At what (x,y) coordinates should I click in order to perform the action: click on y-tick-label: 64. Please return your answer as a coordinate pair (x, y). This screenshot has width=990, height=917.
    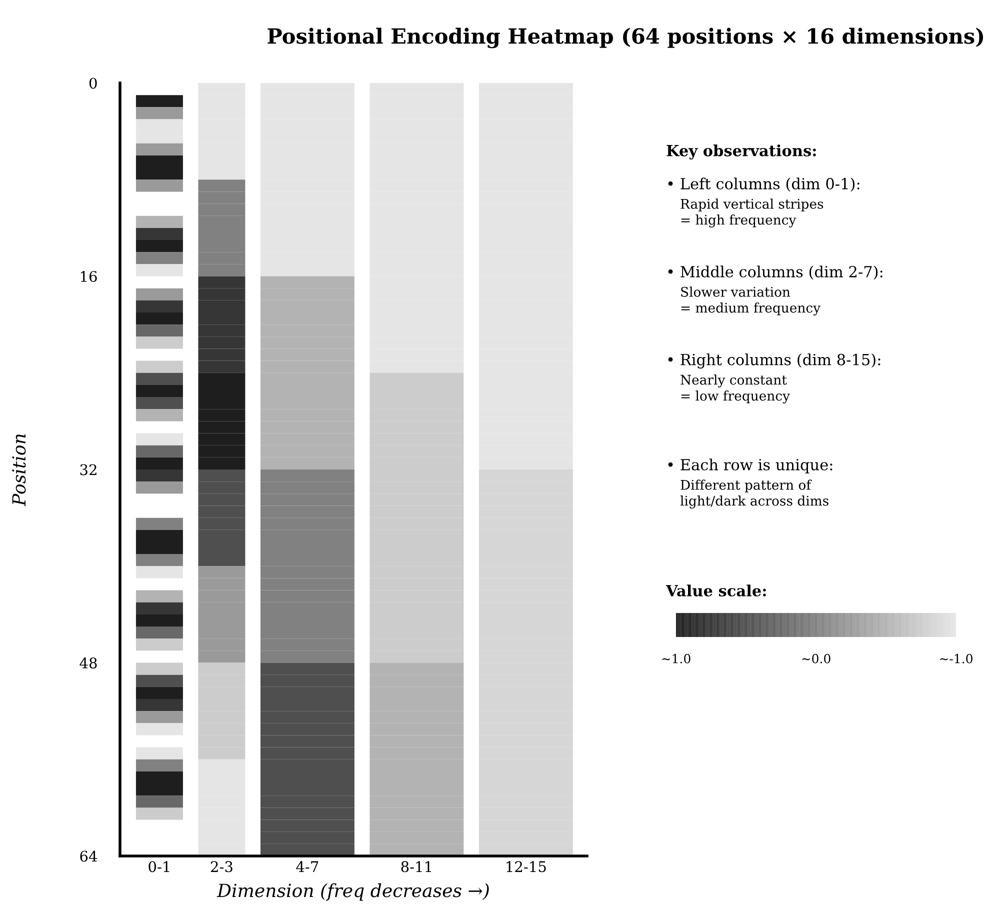
    Looking at the image, I should click on (89, 856).